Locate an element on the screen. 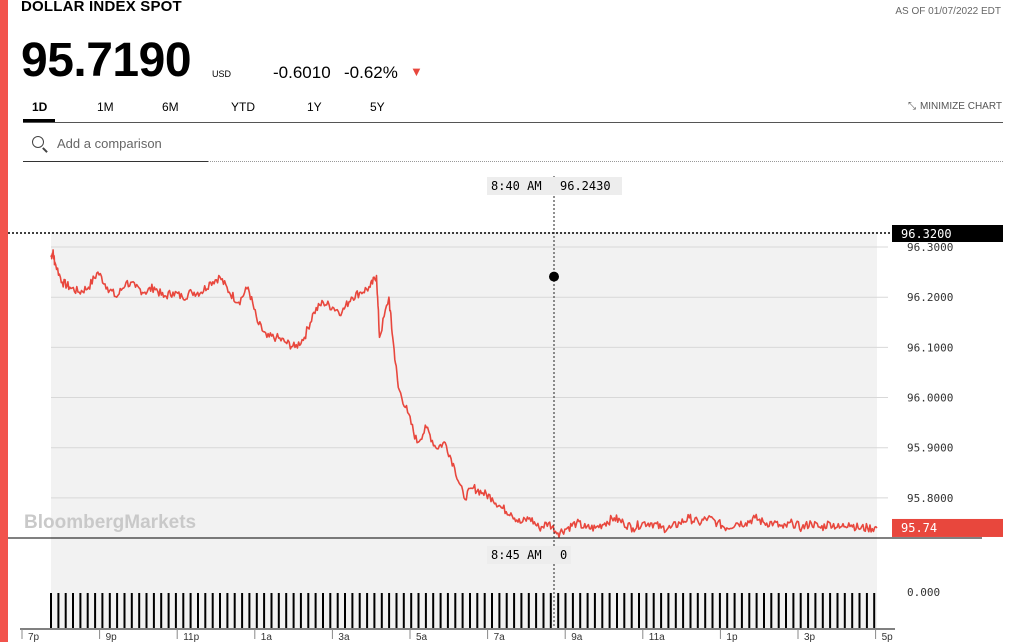  y-tick-label: 96.3000 is located at coordinates (930, 247).